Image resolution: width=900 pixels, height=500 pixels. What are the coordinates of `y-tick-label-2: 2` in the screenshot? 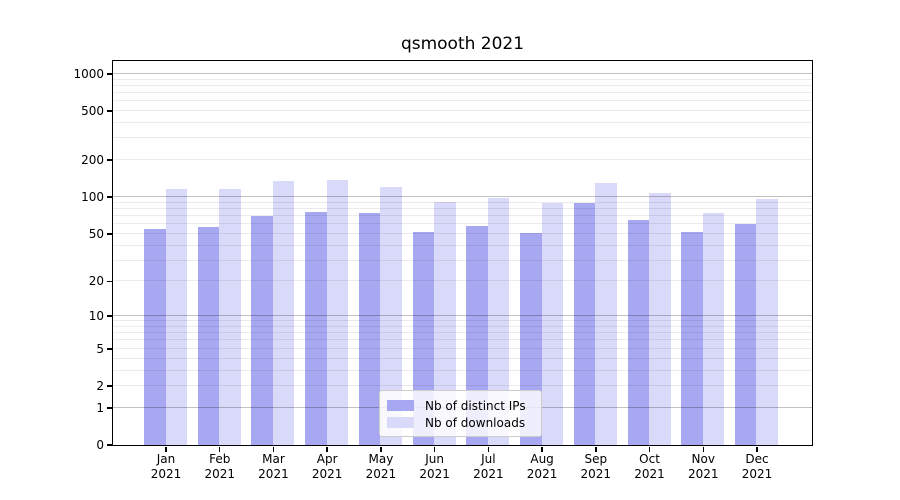 It's located at (100, 385).